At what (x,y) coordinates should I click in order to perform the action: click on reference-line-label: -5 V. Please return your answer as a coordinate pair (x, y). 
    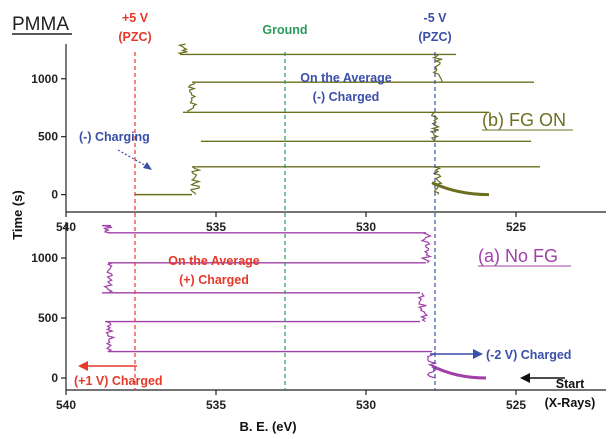
    Looking at the image, I should click on (436, 18).